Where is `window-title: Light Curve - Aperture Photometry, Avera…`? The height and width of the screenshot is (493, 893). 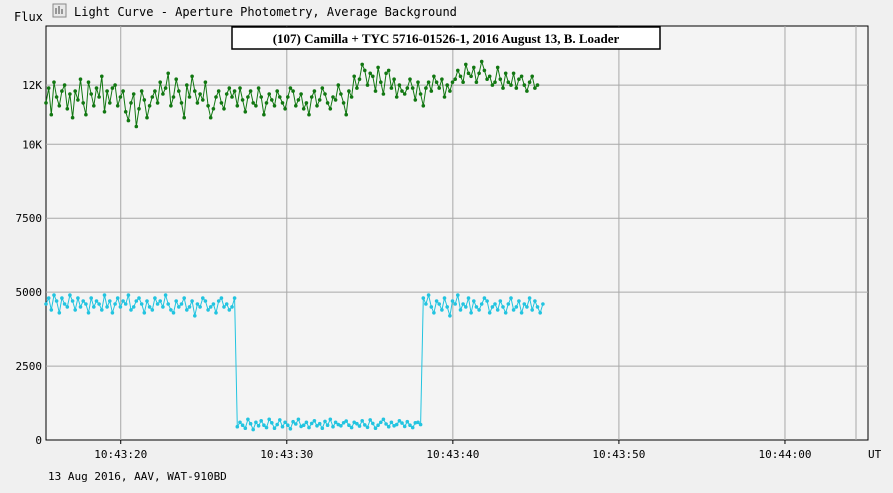 window-title: Light Curve - Aperture Photometry, Avera… is located at coordinates (265, 12).